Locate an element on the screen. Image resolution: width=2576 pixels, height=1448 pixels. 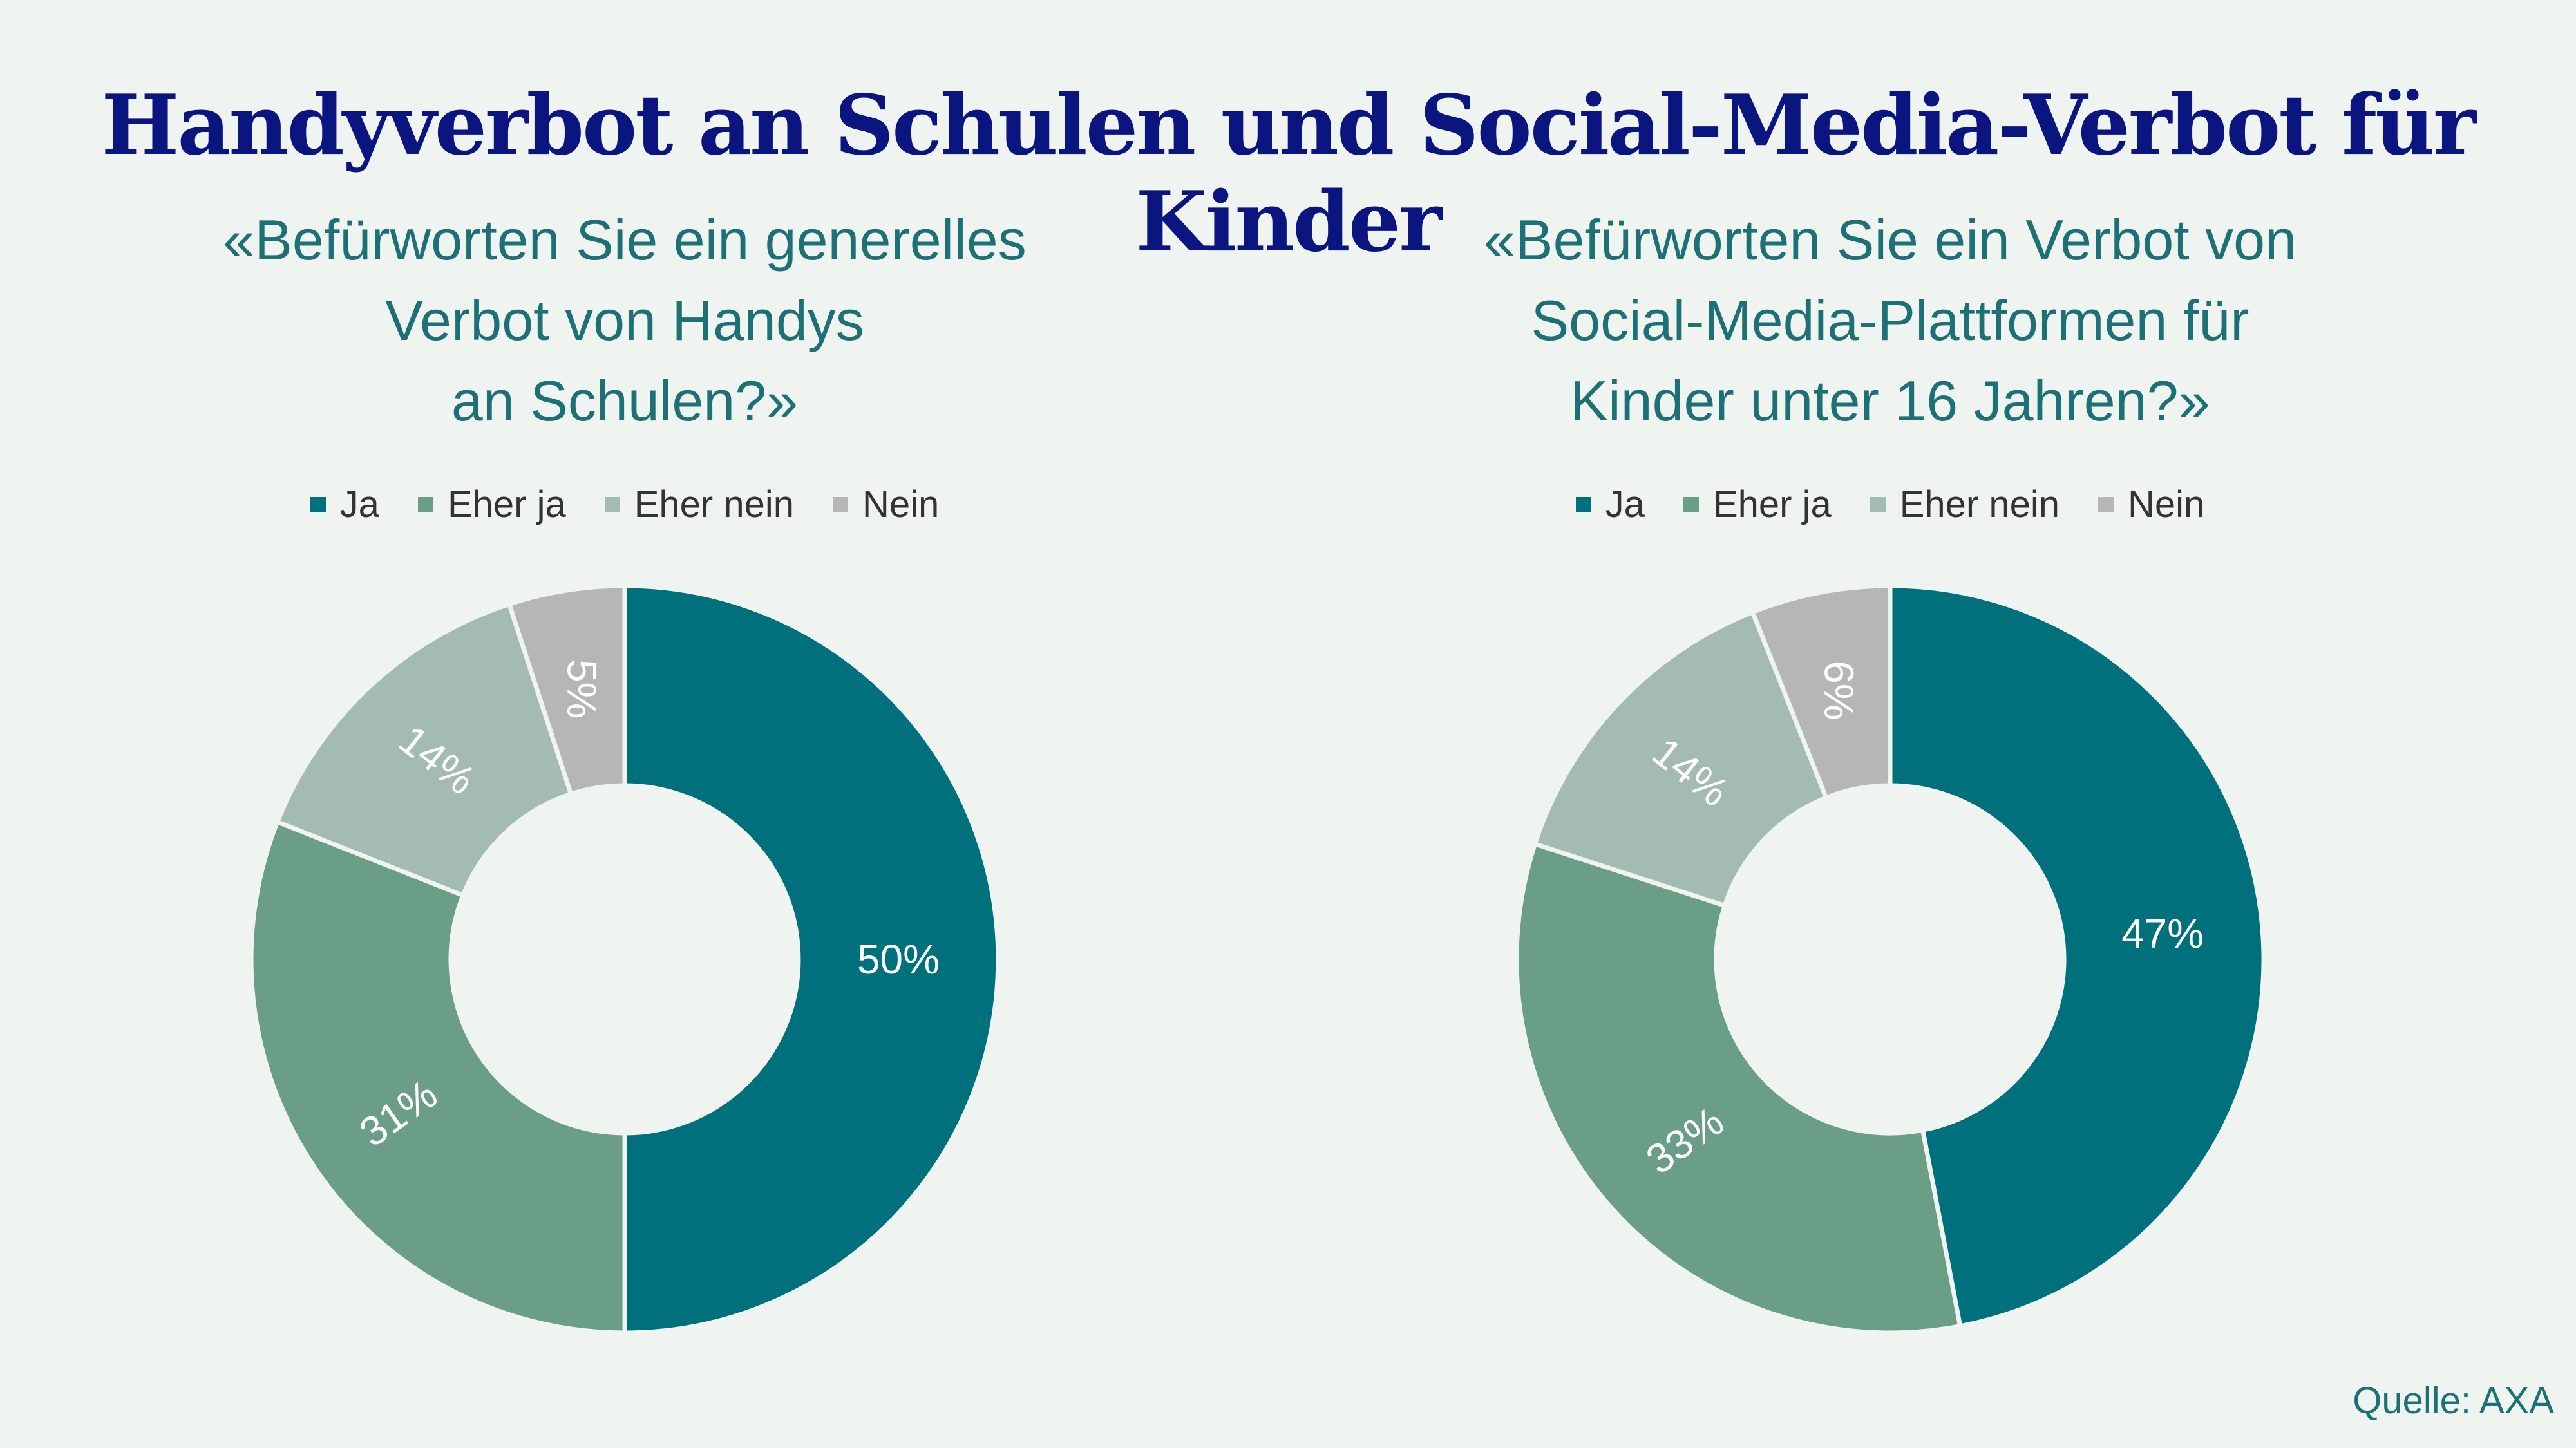
question-line: «Befürworten Sie ein generelles is located at coordinates (625, 240).